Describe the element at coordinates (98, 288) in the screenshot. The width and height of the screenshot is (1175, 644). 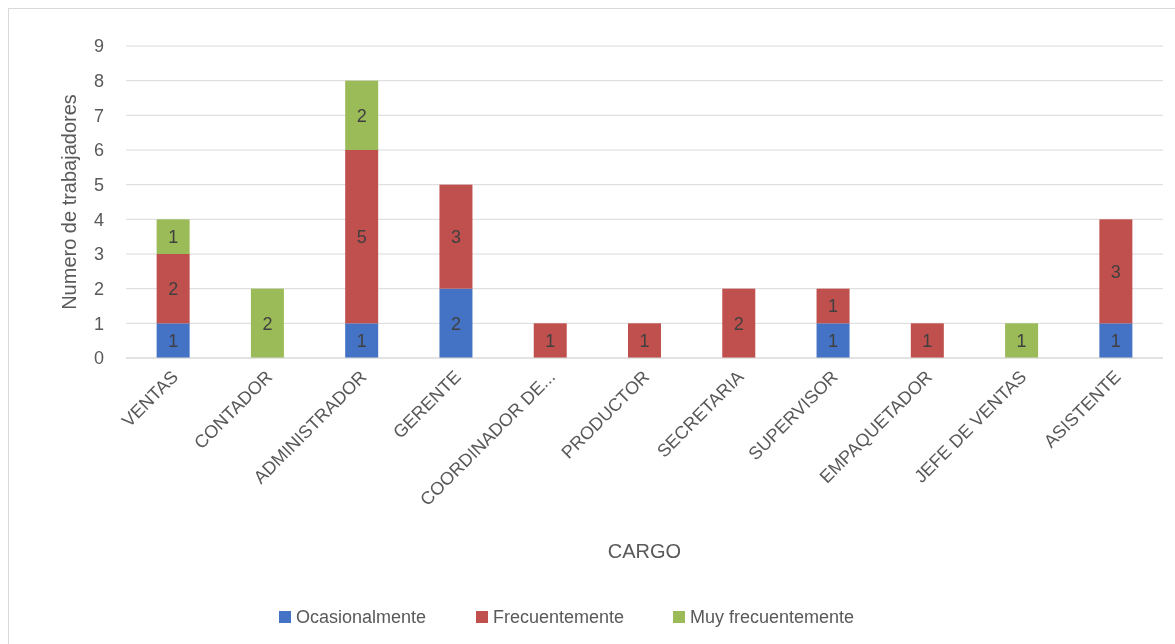
I see `y-tick-label: 2` at that location.